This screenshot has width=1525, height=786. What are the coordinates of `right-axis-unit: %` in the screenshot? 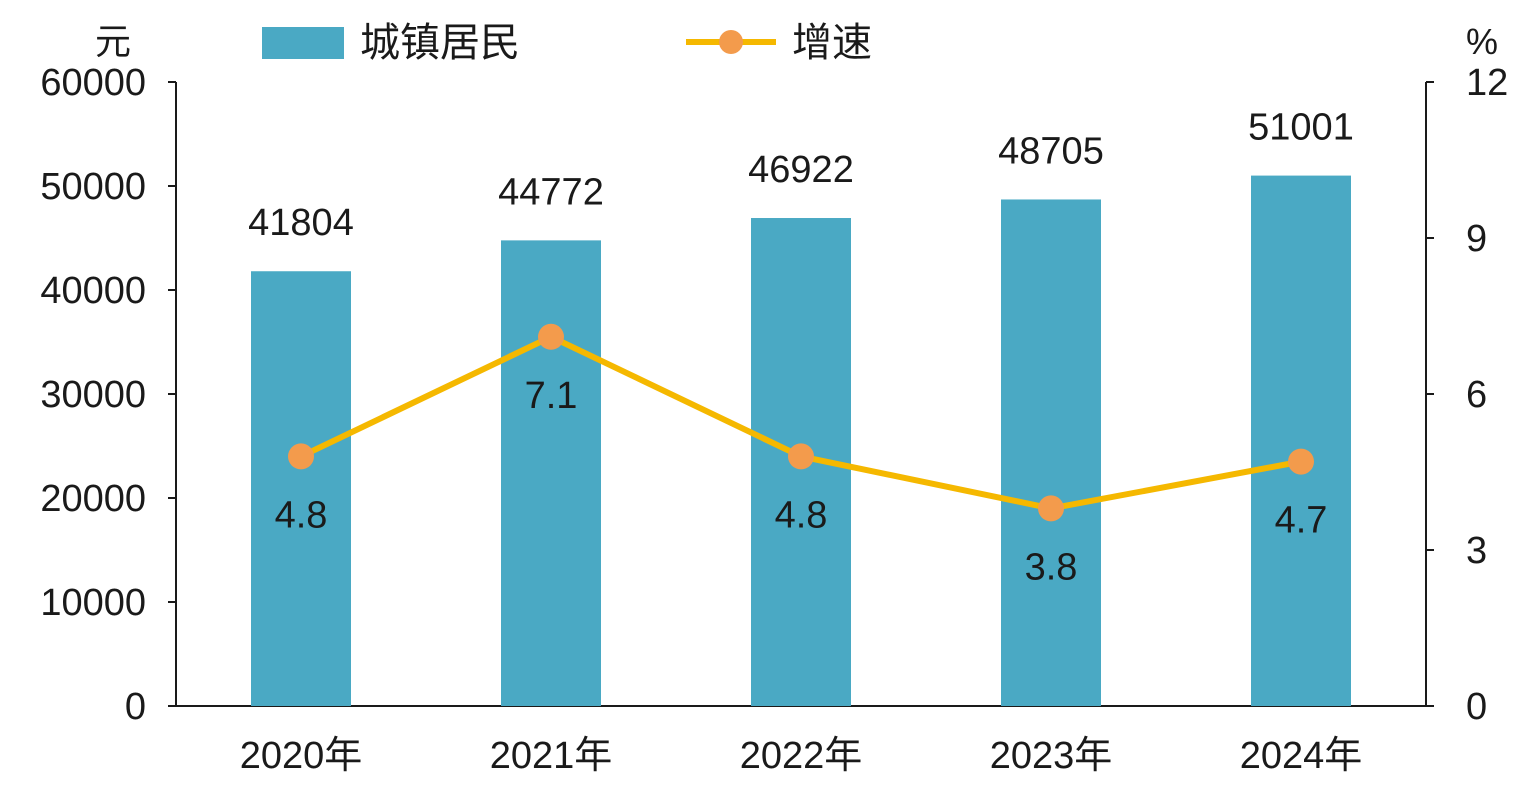 It's located at (1482, 41).